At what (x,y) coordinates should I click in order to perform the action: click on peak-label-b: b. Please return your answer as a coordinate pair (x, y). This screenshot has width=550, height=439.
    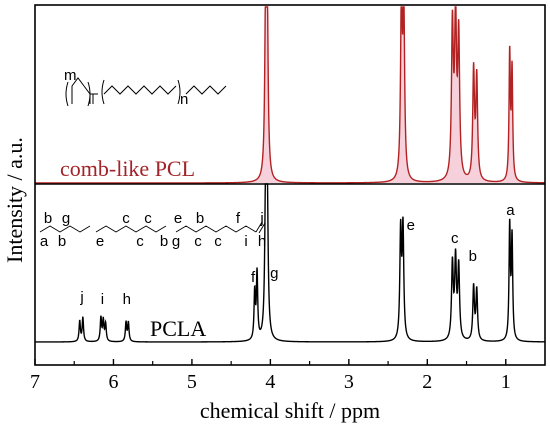
    Looking at the image, I should click on (473, 256).